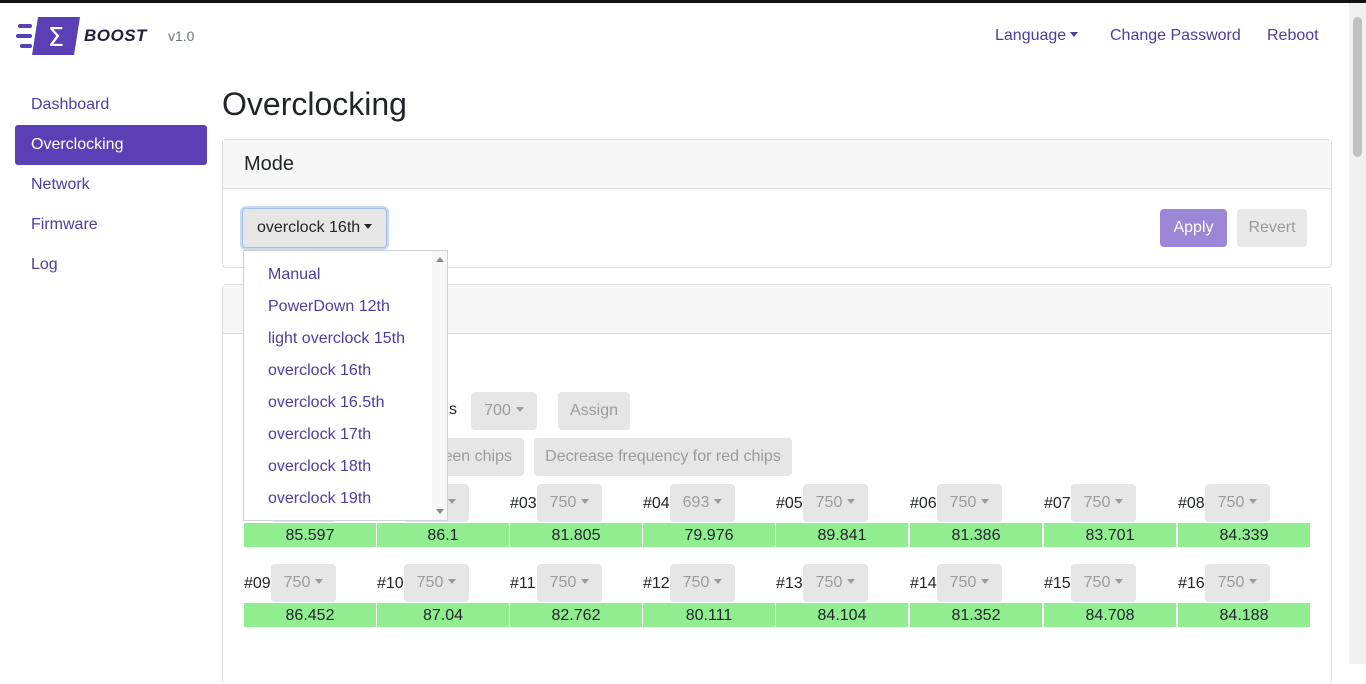 The width and height of the screenshot is (1366, 684). I want to click on chip-temperature-value: 84.339, so click(1244, 535).